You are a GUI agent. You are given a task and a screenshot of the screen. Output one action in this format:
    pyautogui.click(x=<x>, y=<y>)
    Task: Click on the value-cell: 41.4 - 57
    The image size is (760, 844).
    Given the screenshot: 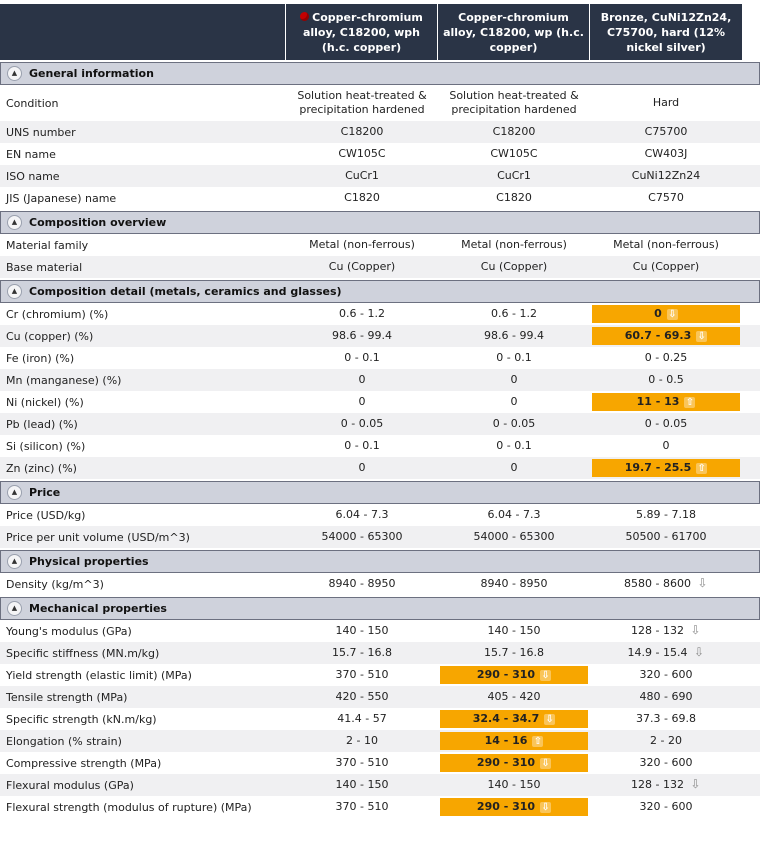 What is the action you would take?
    pyautogui.click(x=362, y=719)
    